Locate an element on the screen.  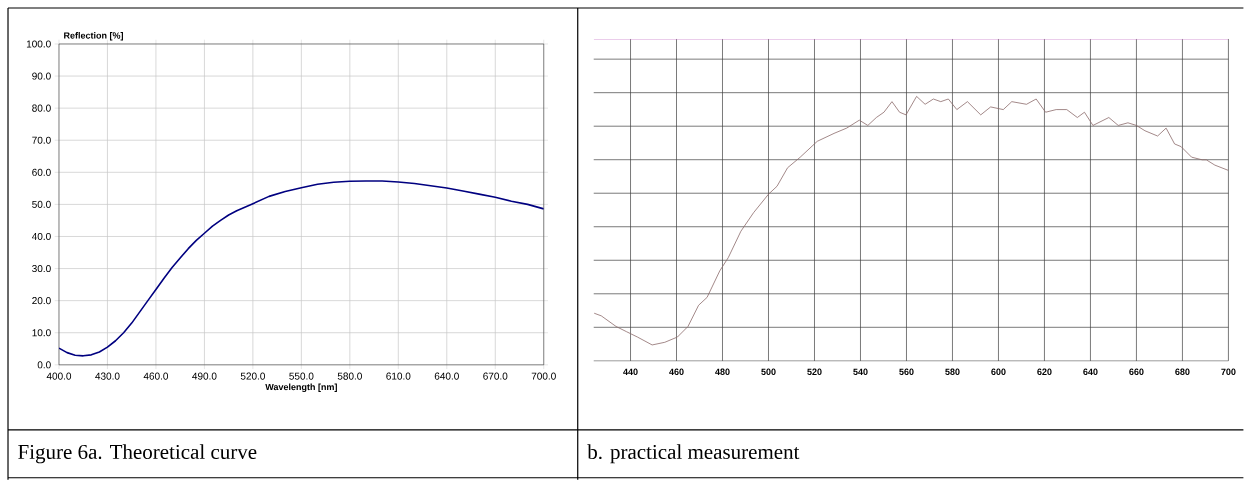
x-tick-label: 580.0 is located at coordinates (349, 376).